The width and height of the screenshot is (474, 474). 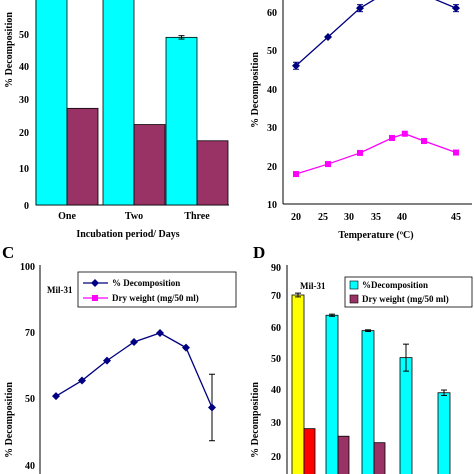 I want to click on panel-d-letter: D, so click(x=259, y=252).